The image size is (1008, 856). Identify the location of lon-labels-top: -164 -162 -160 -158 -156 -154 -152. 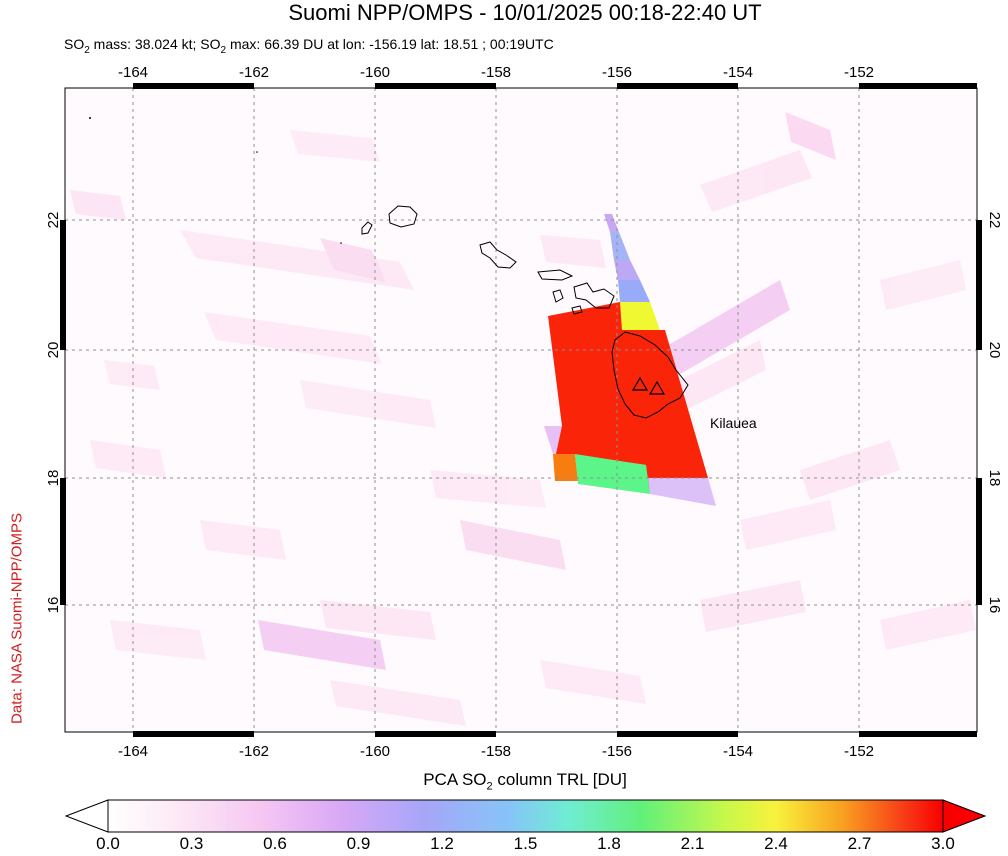
(496, 72).